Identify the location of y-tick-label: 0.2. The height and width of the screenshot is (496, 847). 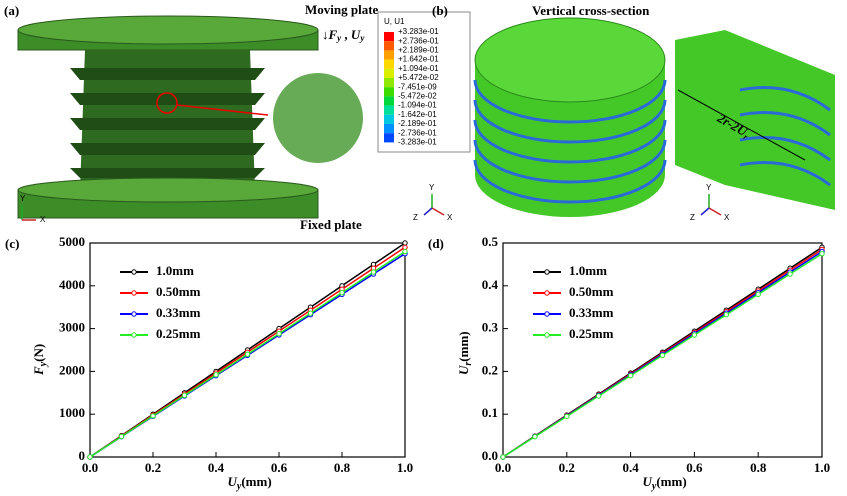
(490, 369).